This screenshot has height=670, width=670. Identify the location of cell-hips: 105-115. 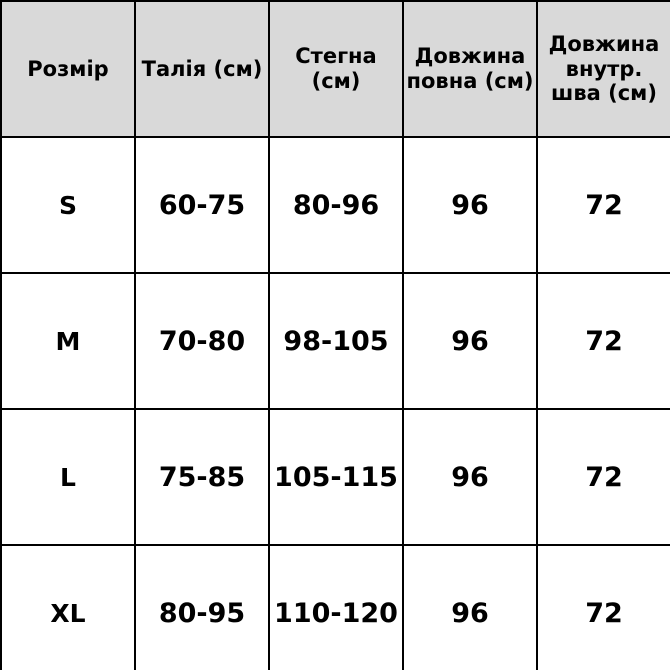
(336, 477).